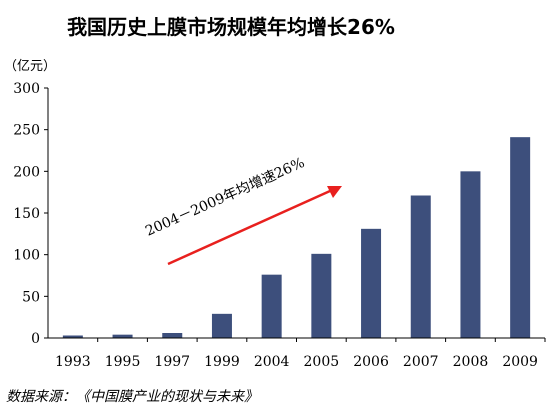 The width and height of the screenshot is (550, 414). Describe the element at coordinates (222, 362) in the screenshot. I see `x-tick-label: 1999` at that location.